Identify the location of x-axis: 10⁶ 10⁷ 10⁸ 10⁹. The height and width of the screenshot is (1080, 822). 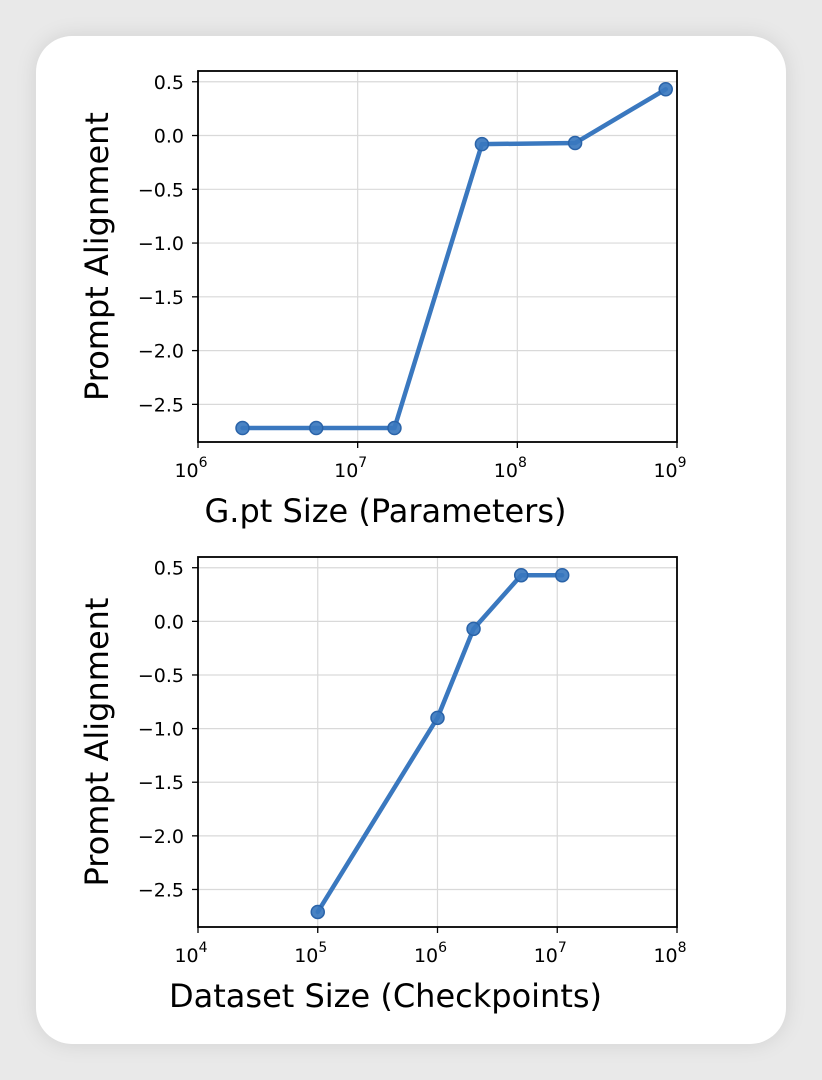
(430, 462).